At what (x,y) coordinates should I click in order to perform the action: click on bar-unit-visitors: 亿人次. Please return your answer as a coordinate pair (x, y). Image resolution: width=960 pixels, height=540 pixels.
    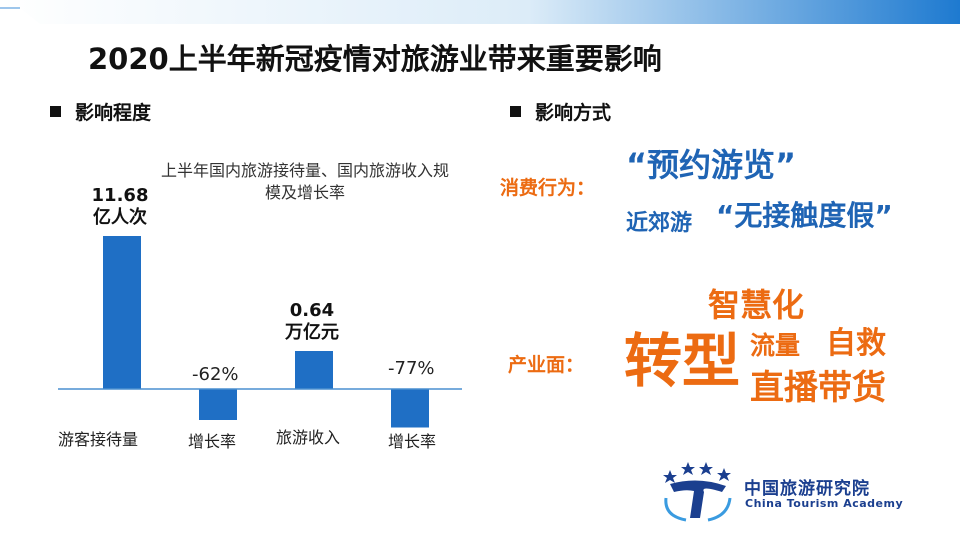
    Looking at the image, I should click on (120, 217).